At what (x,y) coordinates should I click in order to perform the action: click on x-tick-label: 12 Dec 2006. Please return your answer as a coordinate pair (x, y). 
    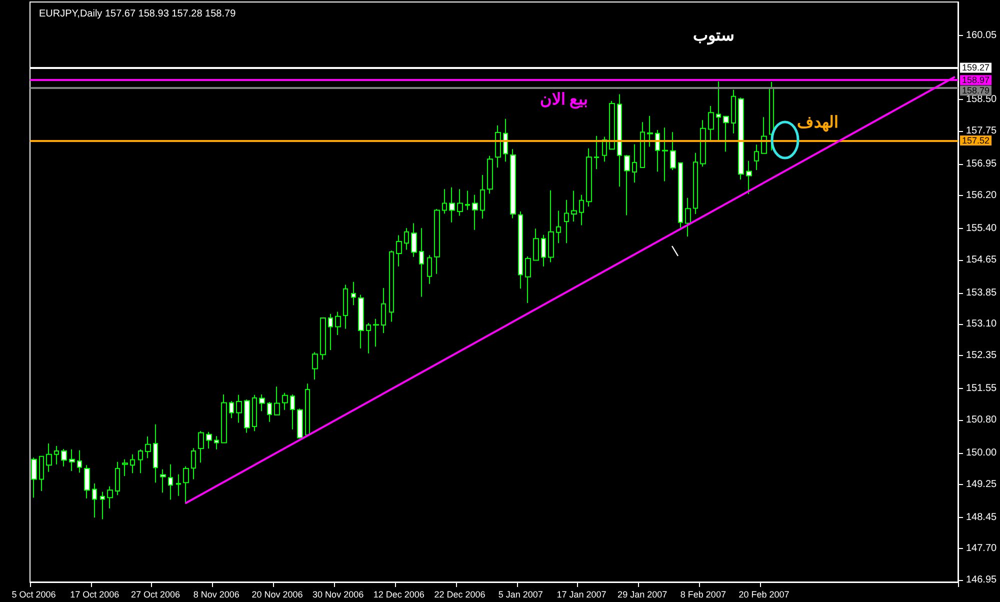
    Looking at the image, I should click on (398, 595).